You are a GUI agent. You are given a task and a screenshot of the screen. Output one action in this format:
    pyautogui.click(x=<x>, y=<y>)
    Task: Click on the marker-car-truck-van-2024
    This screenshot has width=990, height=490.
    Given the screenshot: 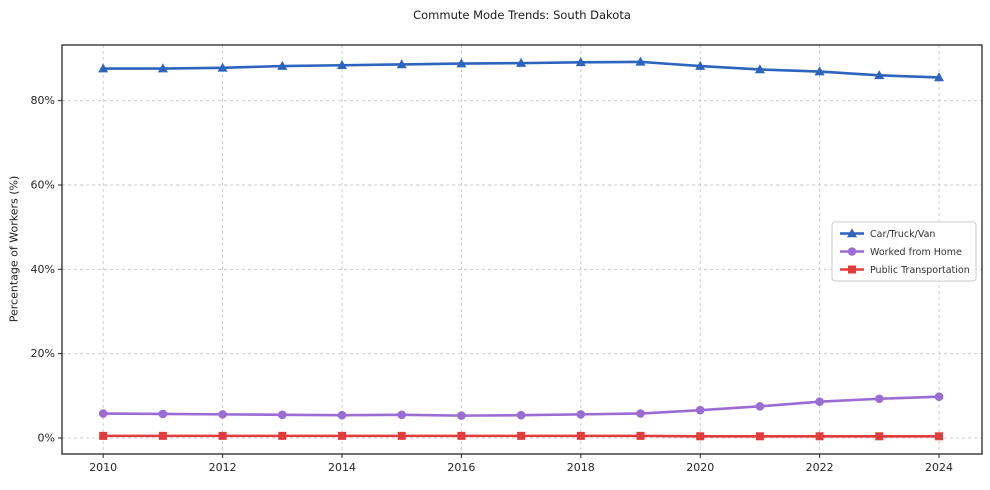 What is the action you would take?
    pyautogui.click(x=939, y=77)
    